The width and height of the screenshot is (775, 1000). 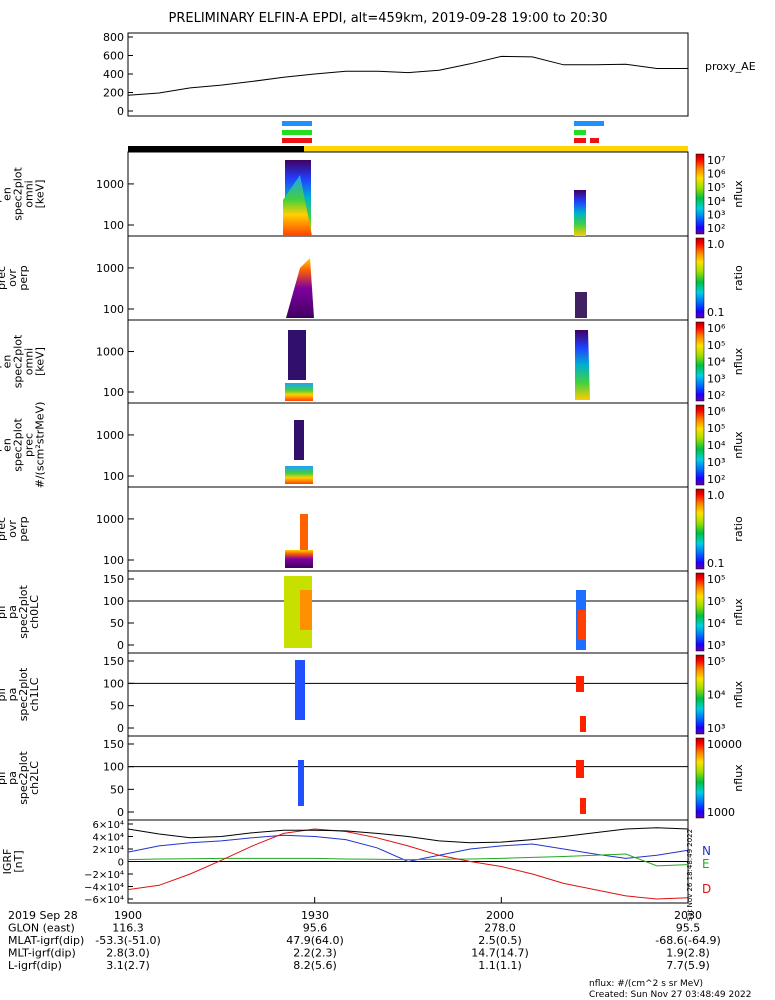 I want to click on y-axis-label-line: ch2LC, so click(x=34, y=778).